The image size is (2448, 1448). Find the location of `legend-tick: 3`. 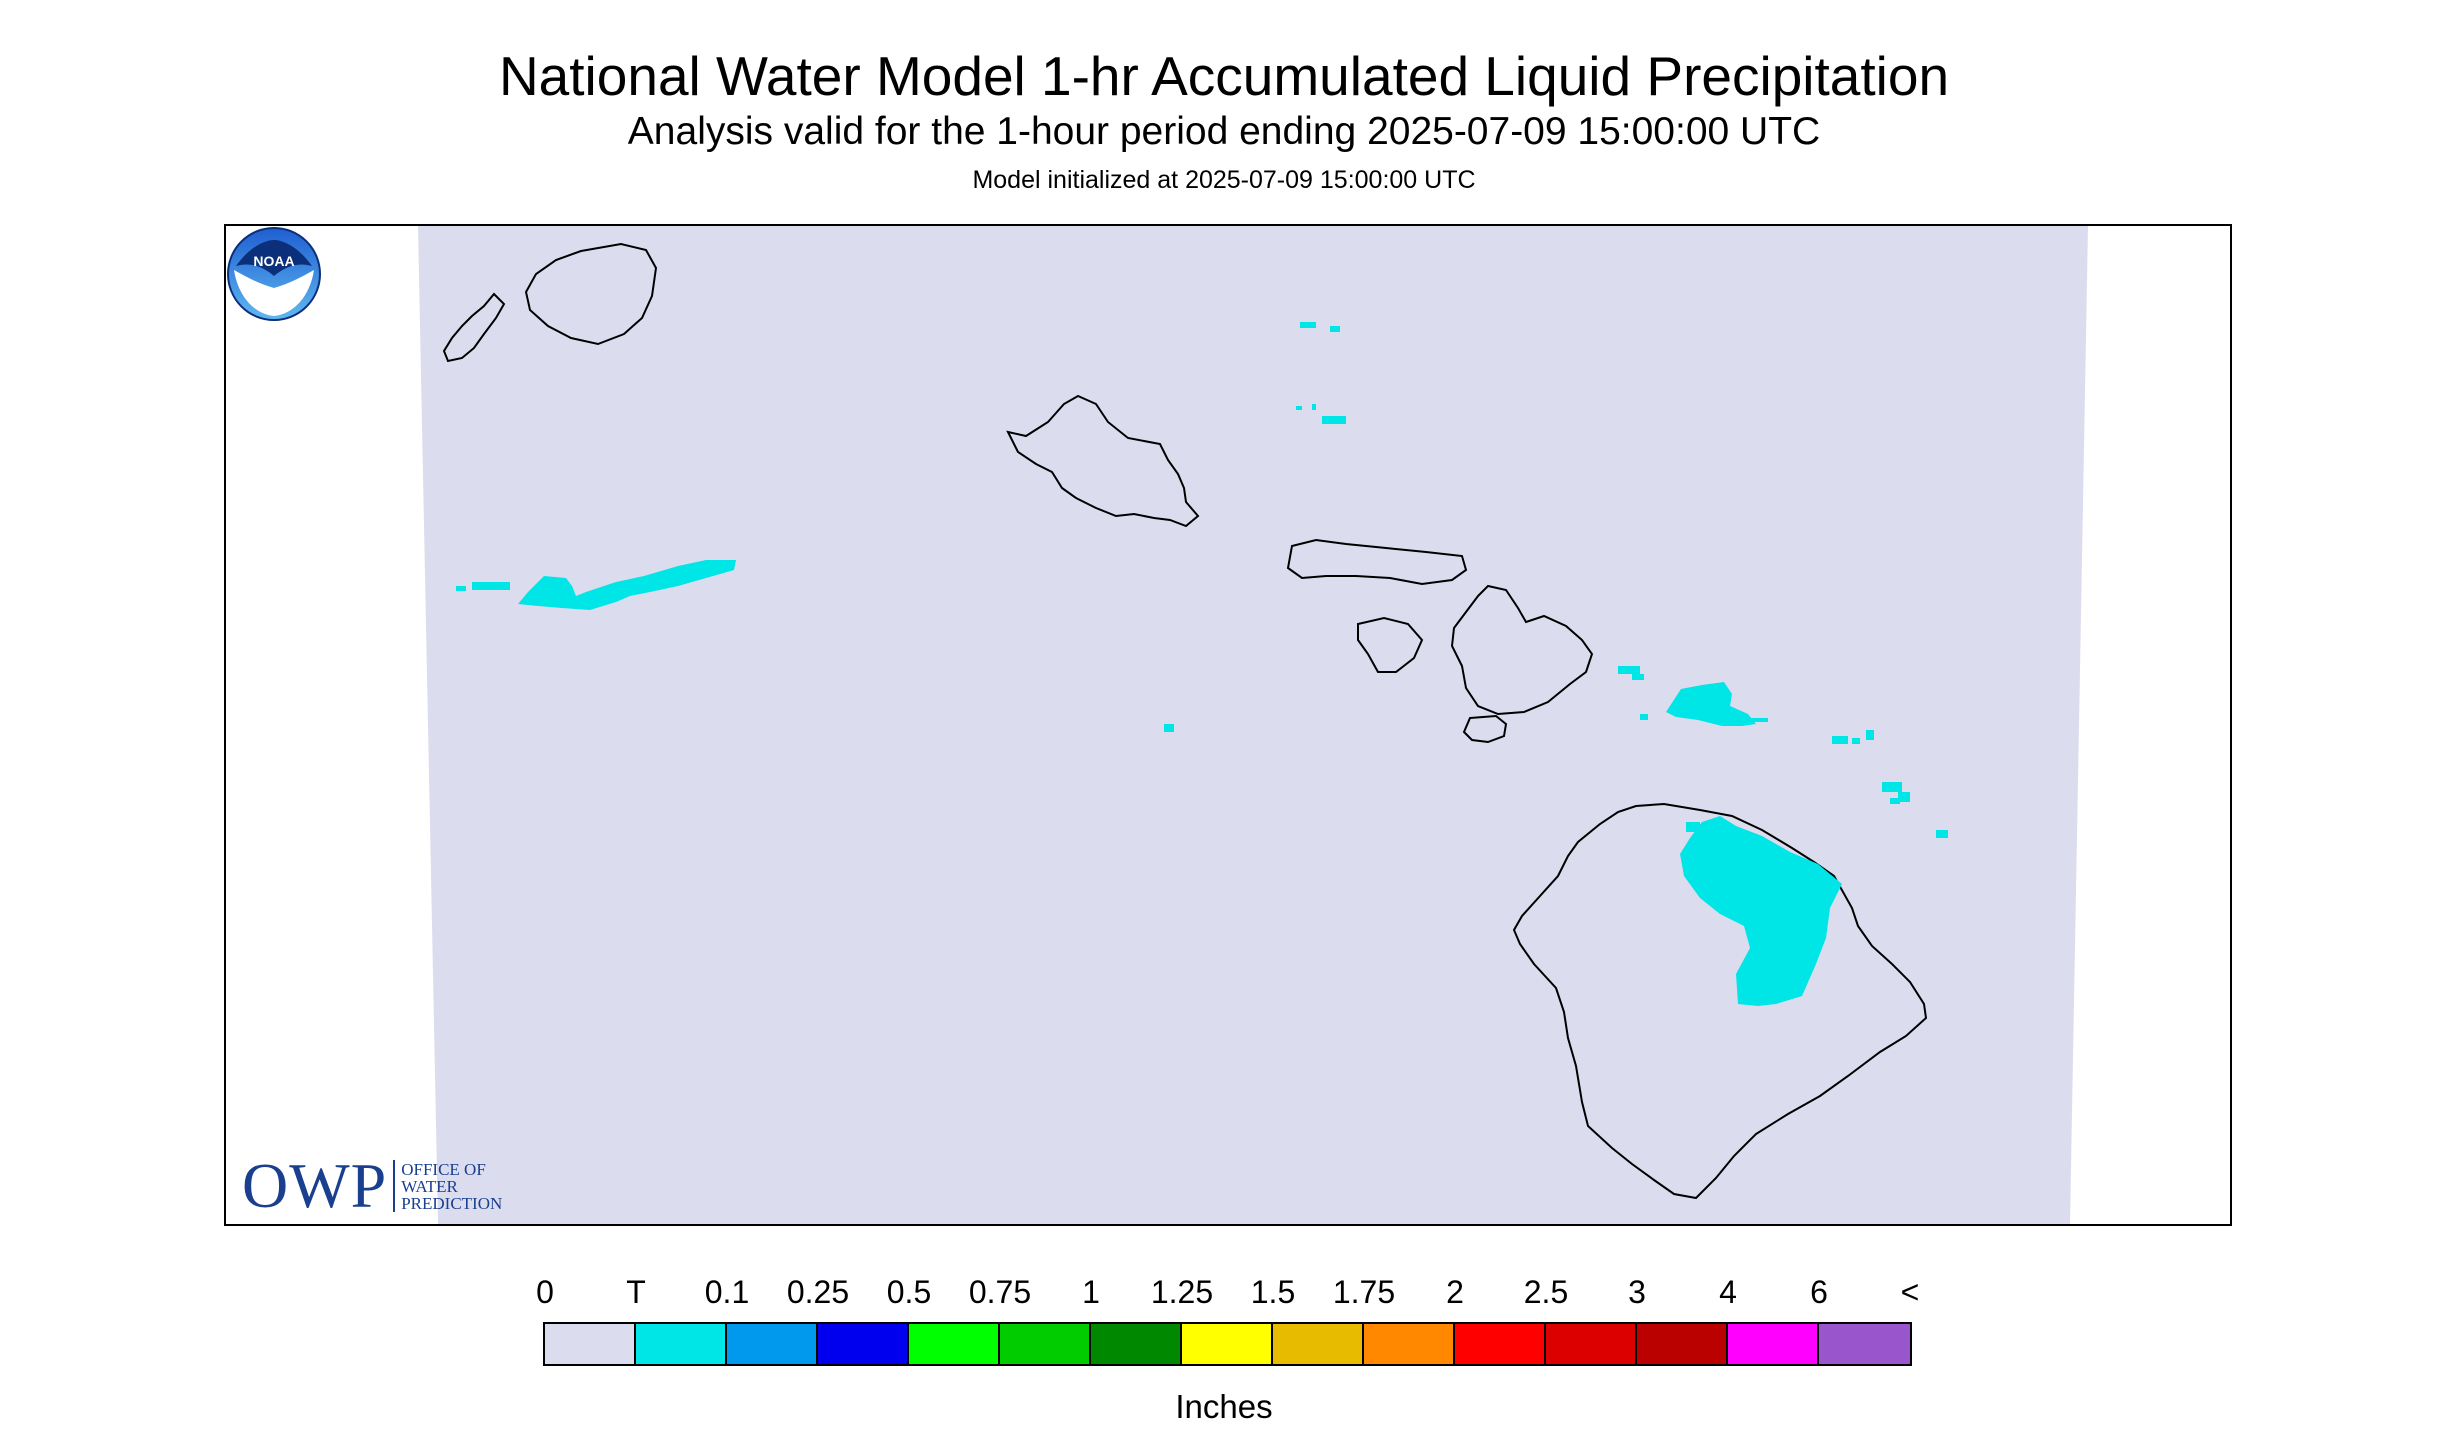

legend-tick: 3 is located at coordinates (1637, 1292).